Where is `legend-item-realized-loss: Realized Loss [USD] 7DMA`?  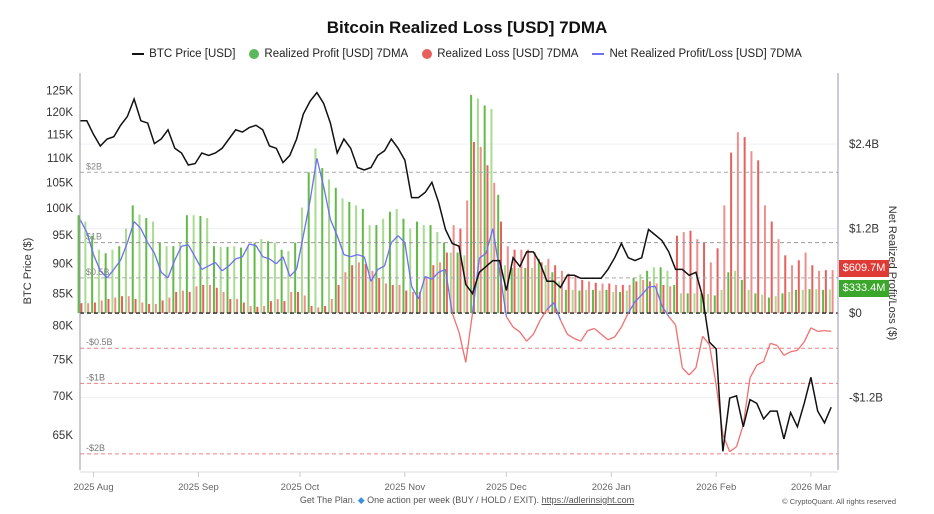
legend-item-realized-loss: Realized Loss [USD] 7DMA is located at coordinates (500, 54).